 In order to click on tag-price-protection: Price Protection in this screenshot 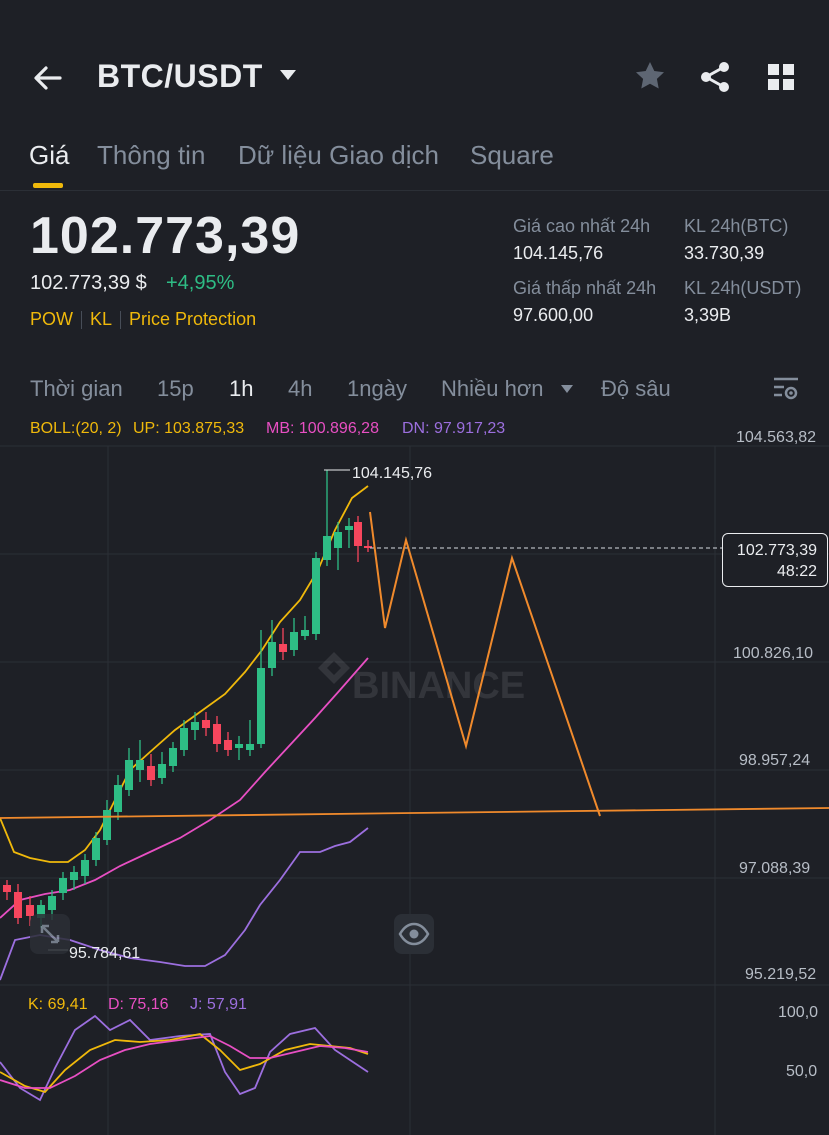, I will do `click(193, 319)`.